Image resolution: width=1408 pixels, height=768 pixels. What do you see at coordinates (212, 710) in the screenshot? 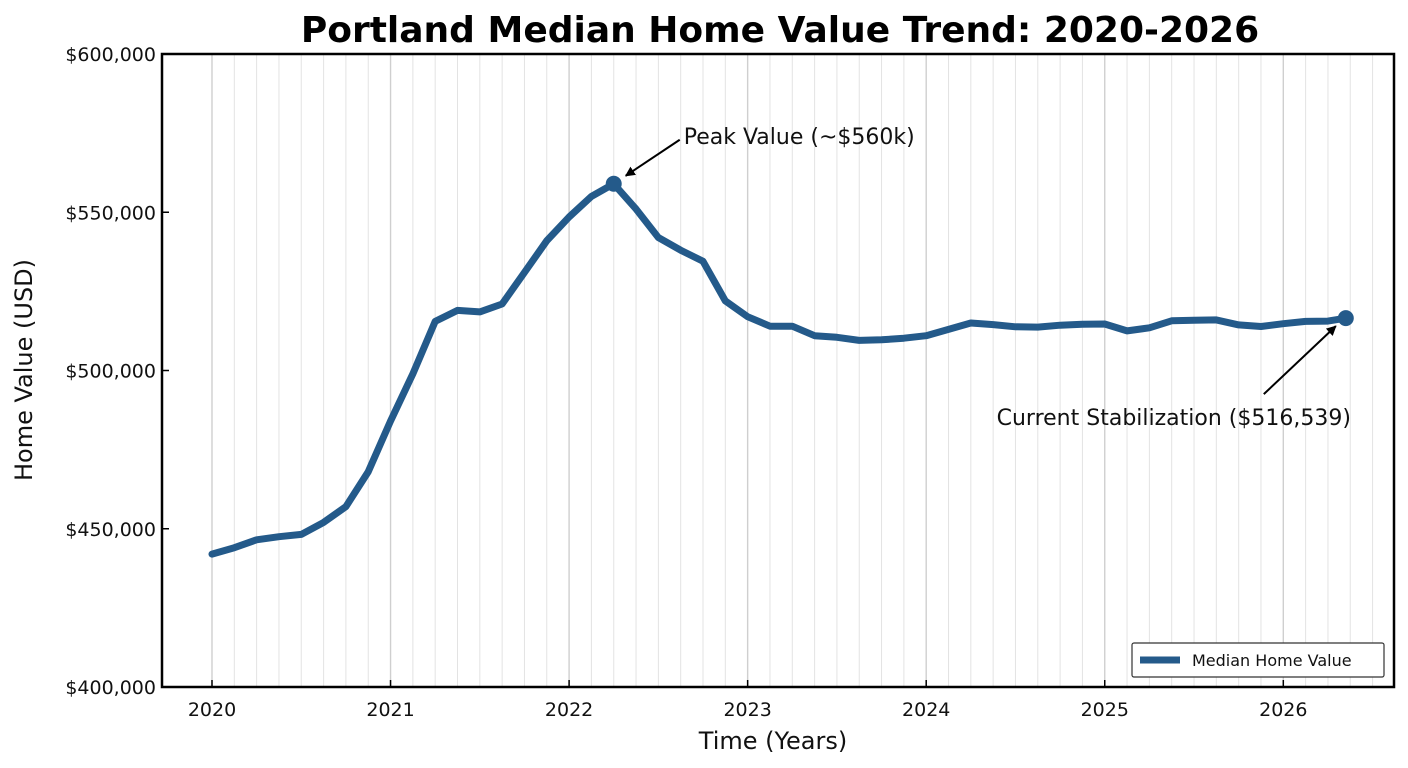
I see `x-tick-label: 2020` at bounding box center [212, 710].